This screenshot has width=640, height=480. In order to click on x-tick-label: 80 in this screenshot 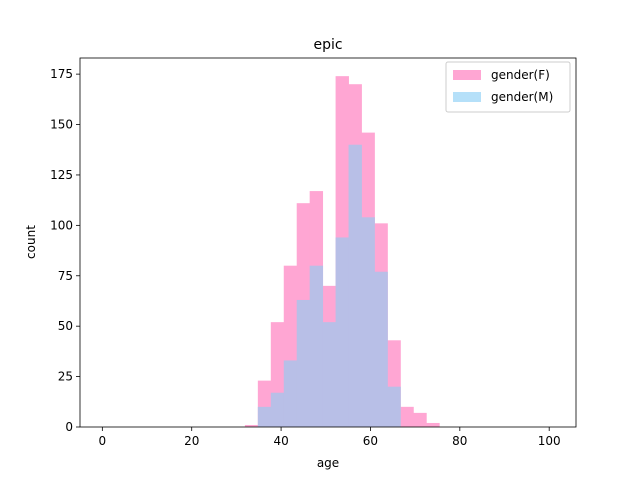, I will do `click(459, 441)`.